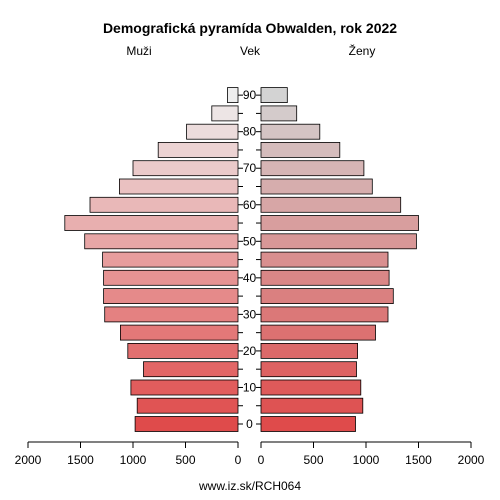  What do you see at coordinates (28, 460) in the screenshot?
I see `x-tick-label-male: 2000` at bounding box center [28, 460].